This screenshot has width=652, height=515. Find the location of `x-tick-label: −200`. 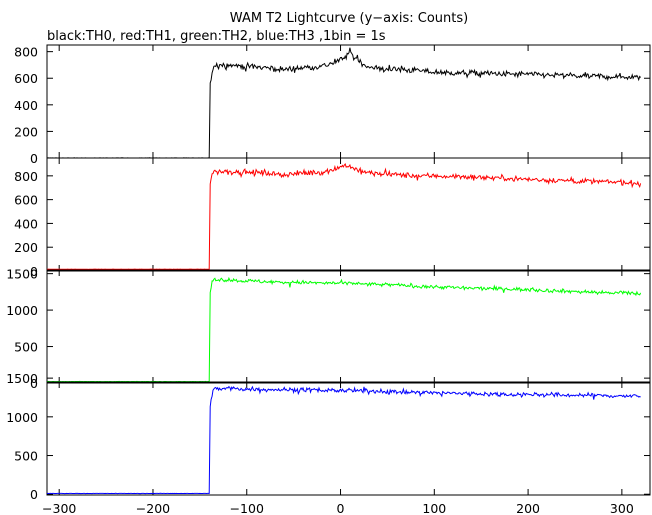

x-tick-label: −200 is located at coordinates (153, 508).